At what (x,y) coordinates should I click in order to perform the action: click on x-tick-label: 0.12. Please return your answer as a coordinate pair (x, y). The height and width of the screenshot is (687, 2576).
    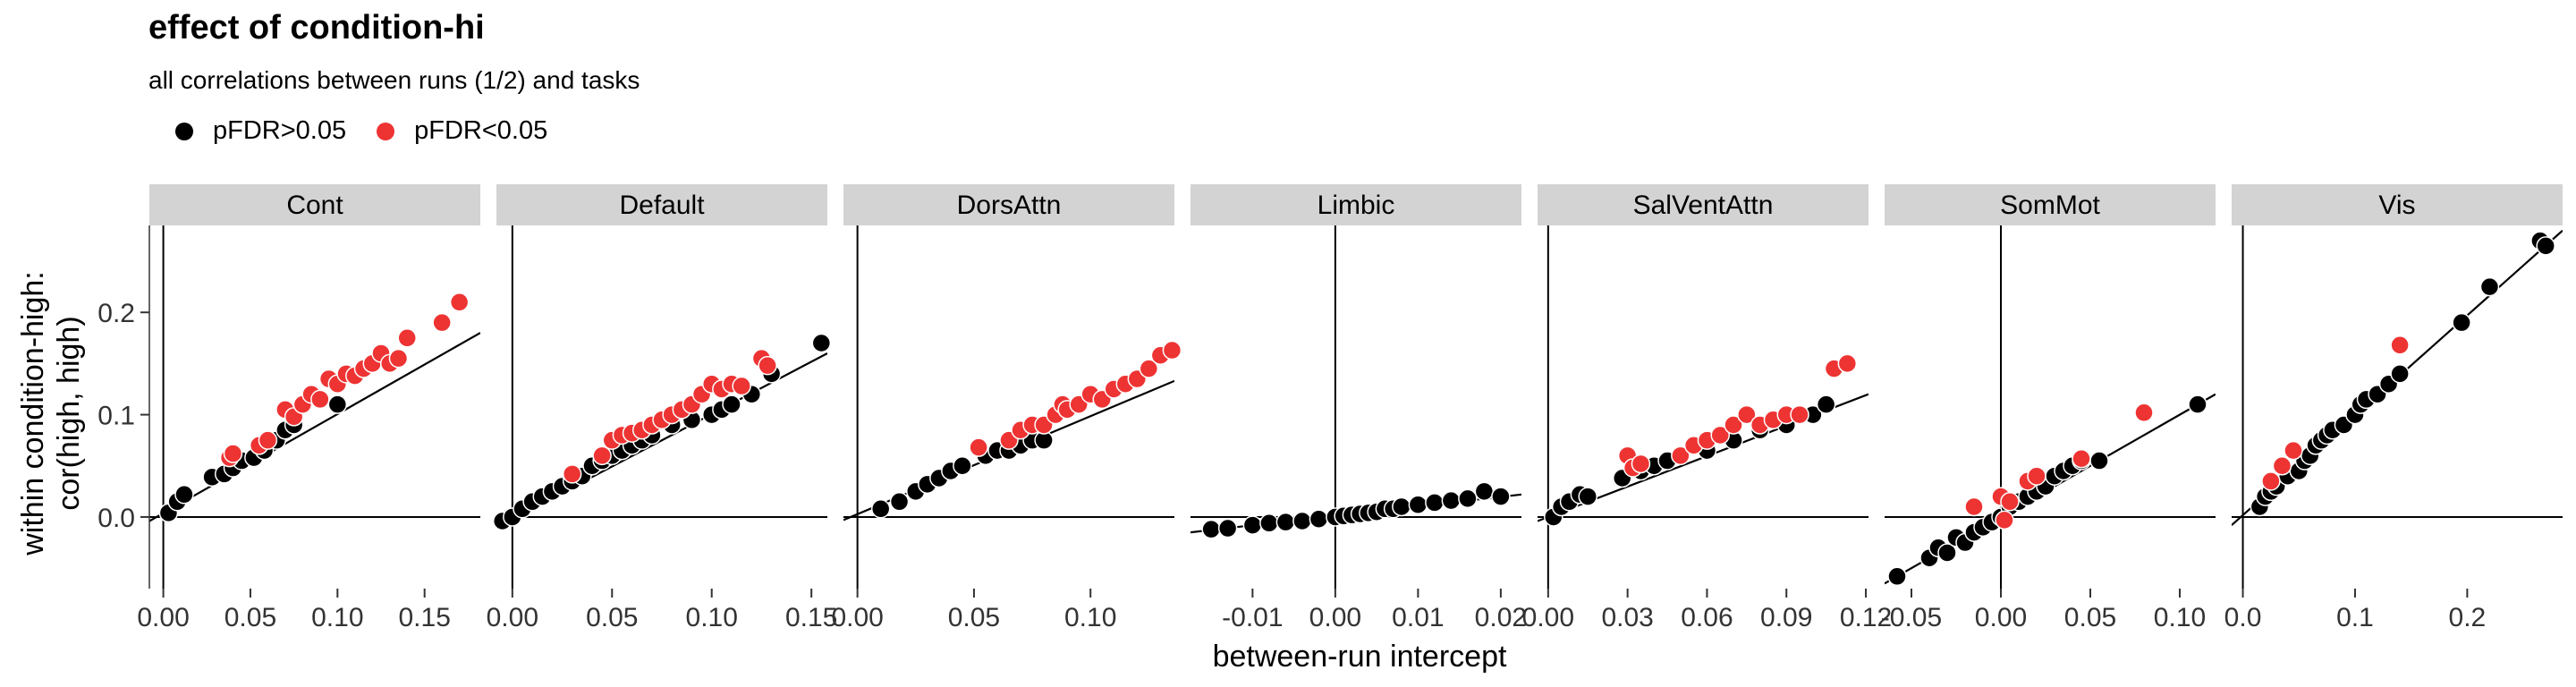
    Looking at the image, I should click on (1866, 617).